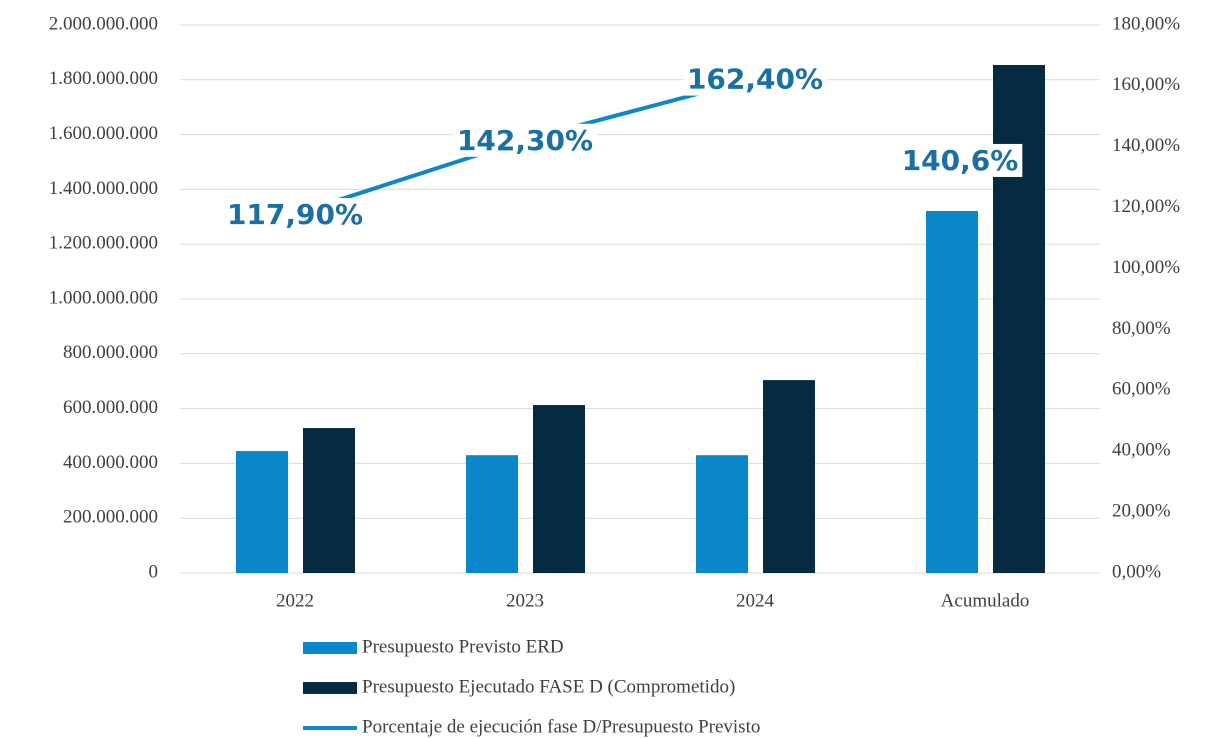 Image resolution: width=1228 pixels, height=738 pixels. What do you see at coordinates (463, 646) in the screenshot?
I see `legend-label: Presupuesto Previsto ERD` at bounding box center [463, 646].